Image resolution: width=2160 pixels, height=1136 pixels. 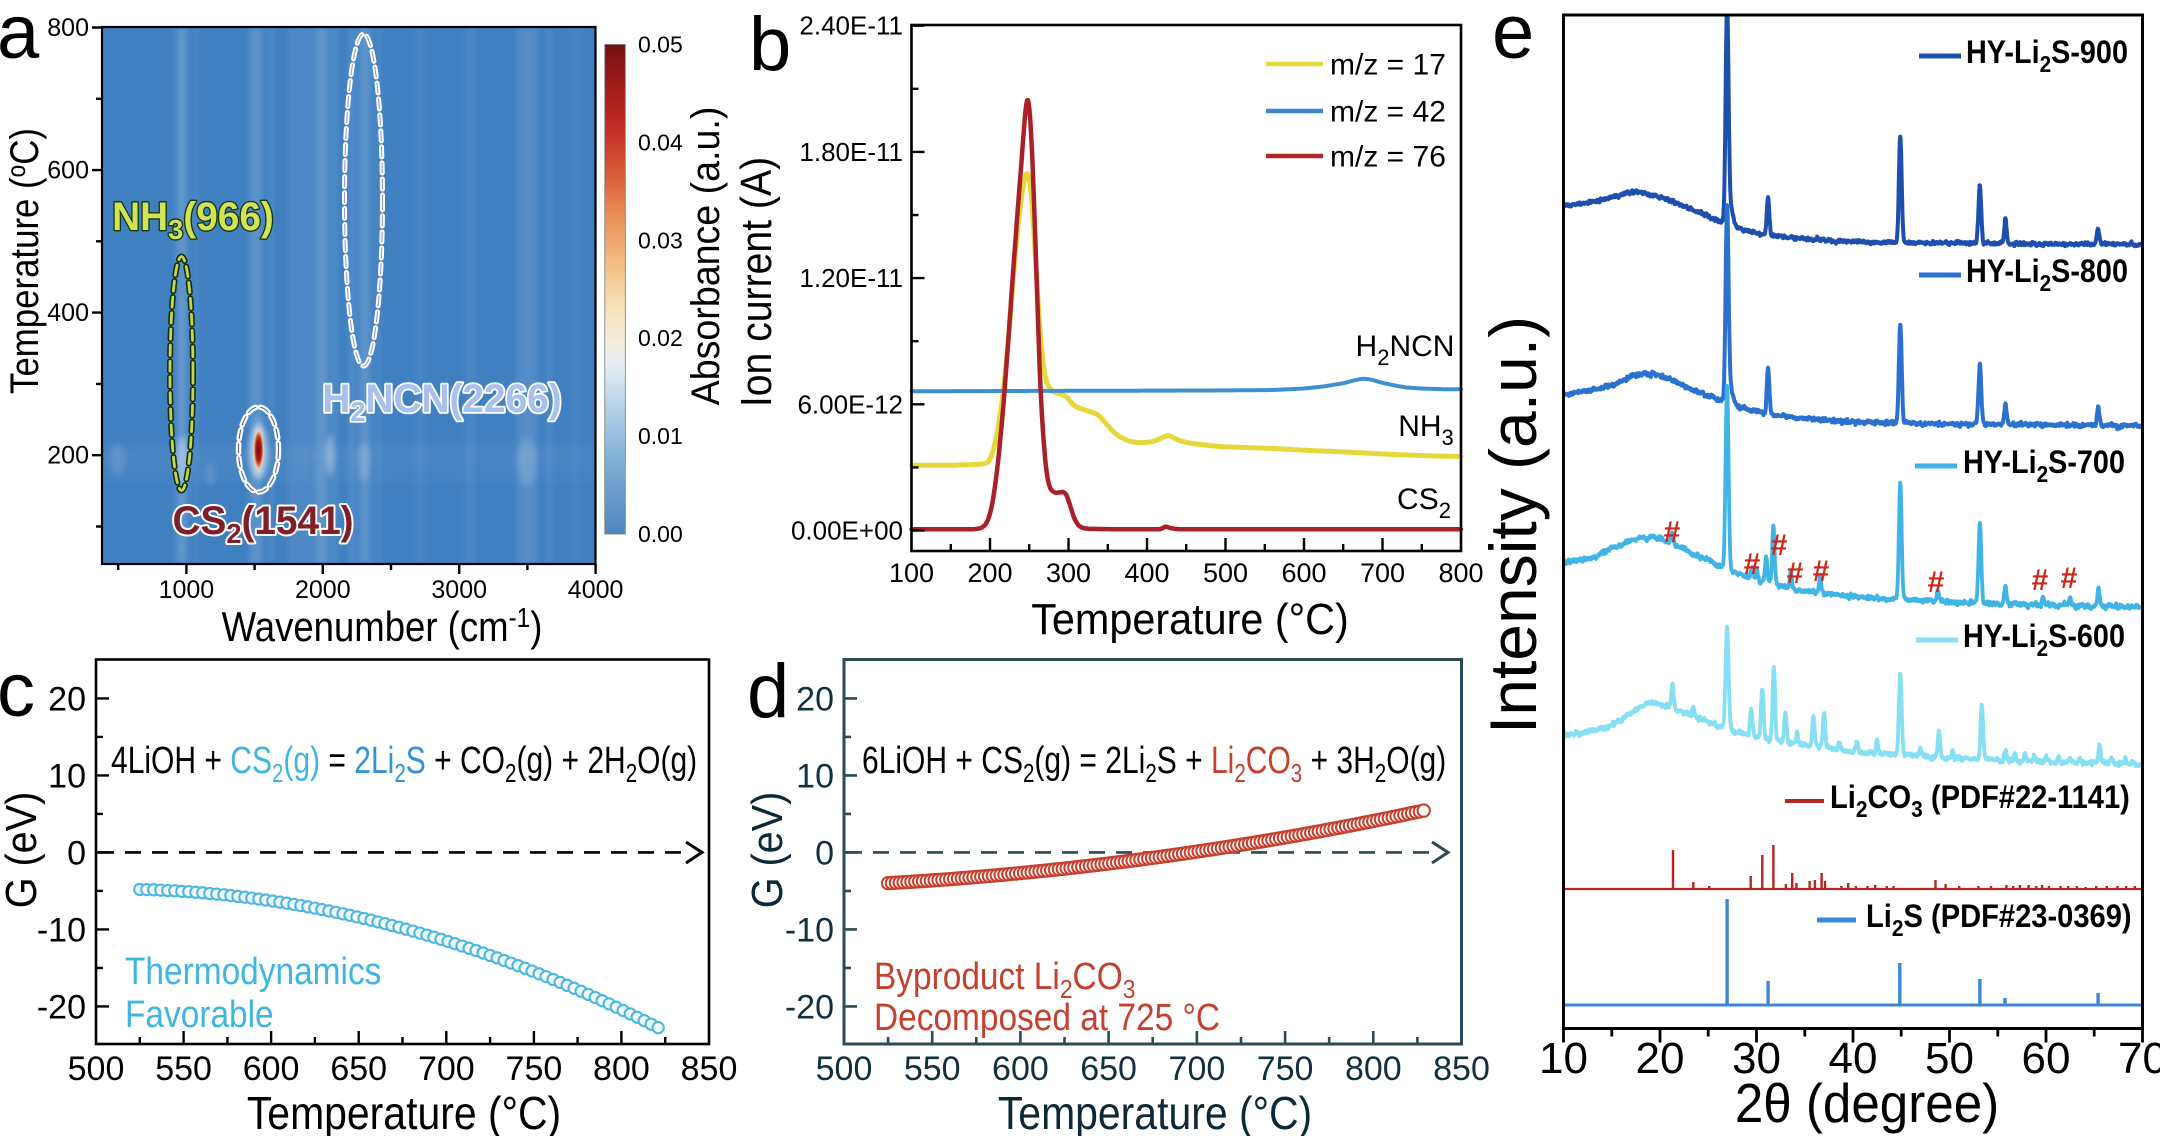 I want to click on svg-text: 0.00E+00, so click(x=847, y=531).